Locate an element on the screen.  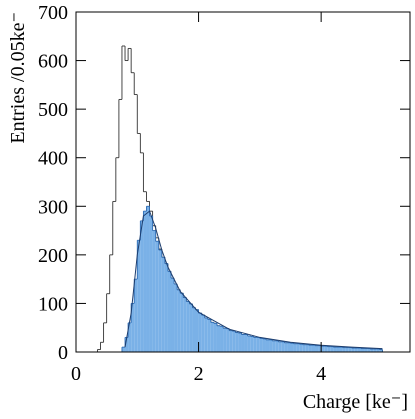
x-tick-label: 4 is located at coordinates (321, 374).